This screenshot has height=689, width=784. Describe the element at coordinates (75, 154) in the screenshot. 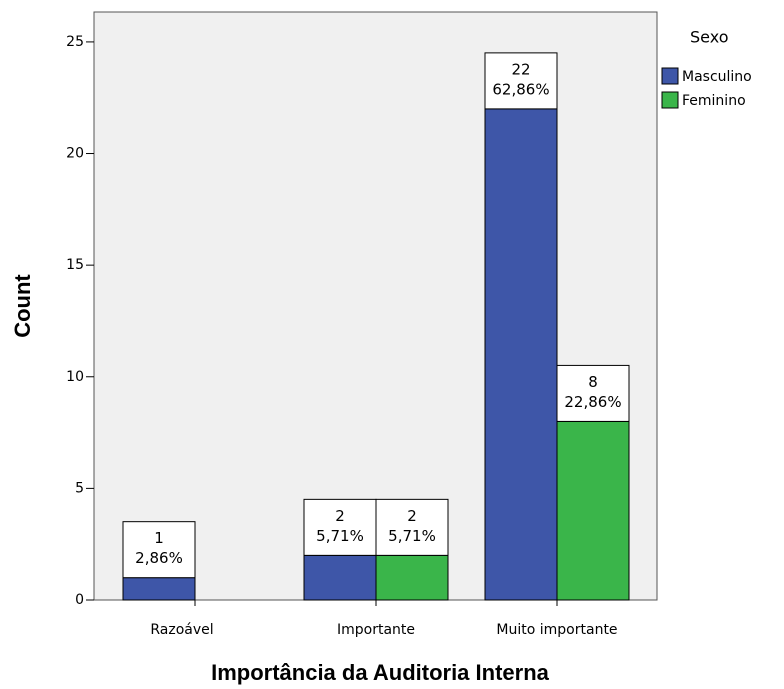

I see `y-tick-label: 20` at that location.